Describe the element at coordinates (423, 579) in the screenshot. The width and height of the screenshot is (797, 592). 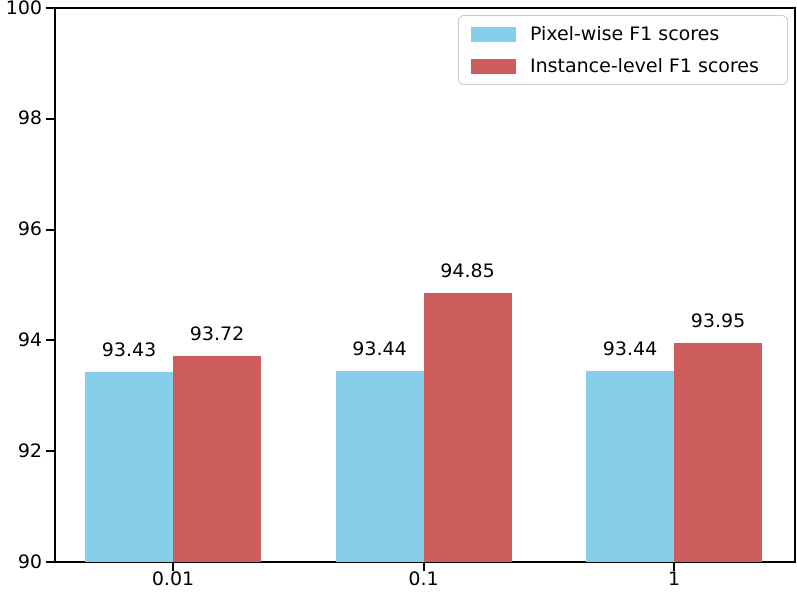
I see `x-axis-tick-label: 0.1` at that location.